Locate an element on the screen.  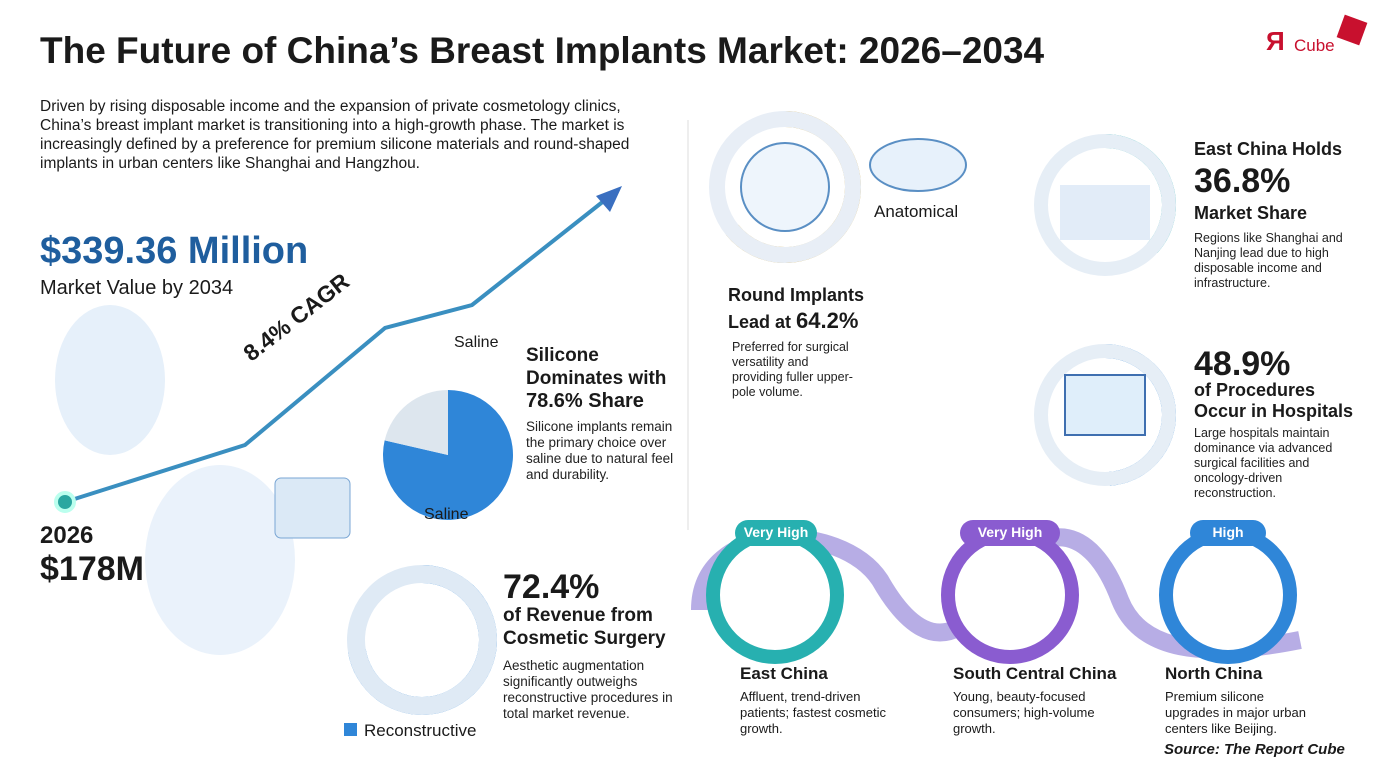
logo-mark: Я is located at coordinates (1275, 41).